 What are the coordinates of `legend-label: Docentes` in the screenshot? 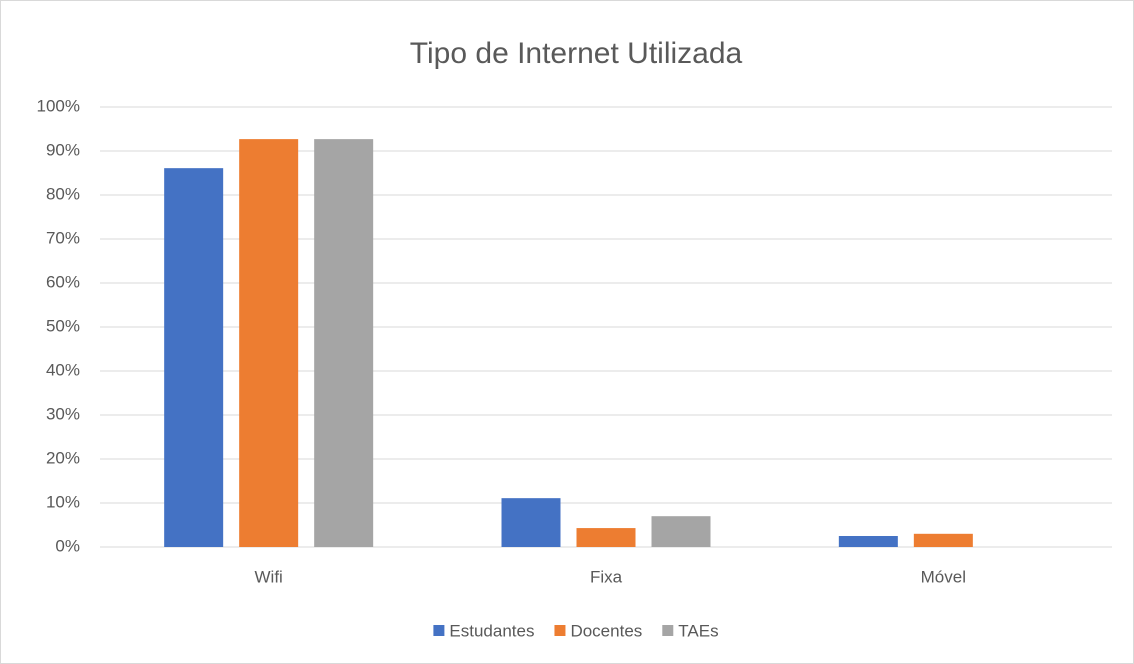 It's located at (606, 630).